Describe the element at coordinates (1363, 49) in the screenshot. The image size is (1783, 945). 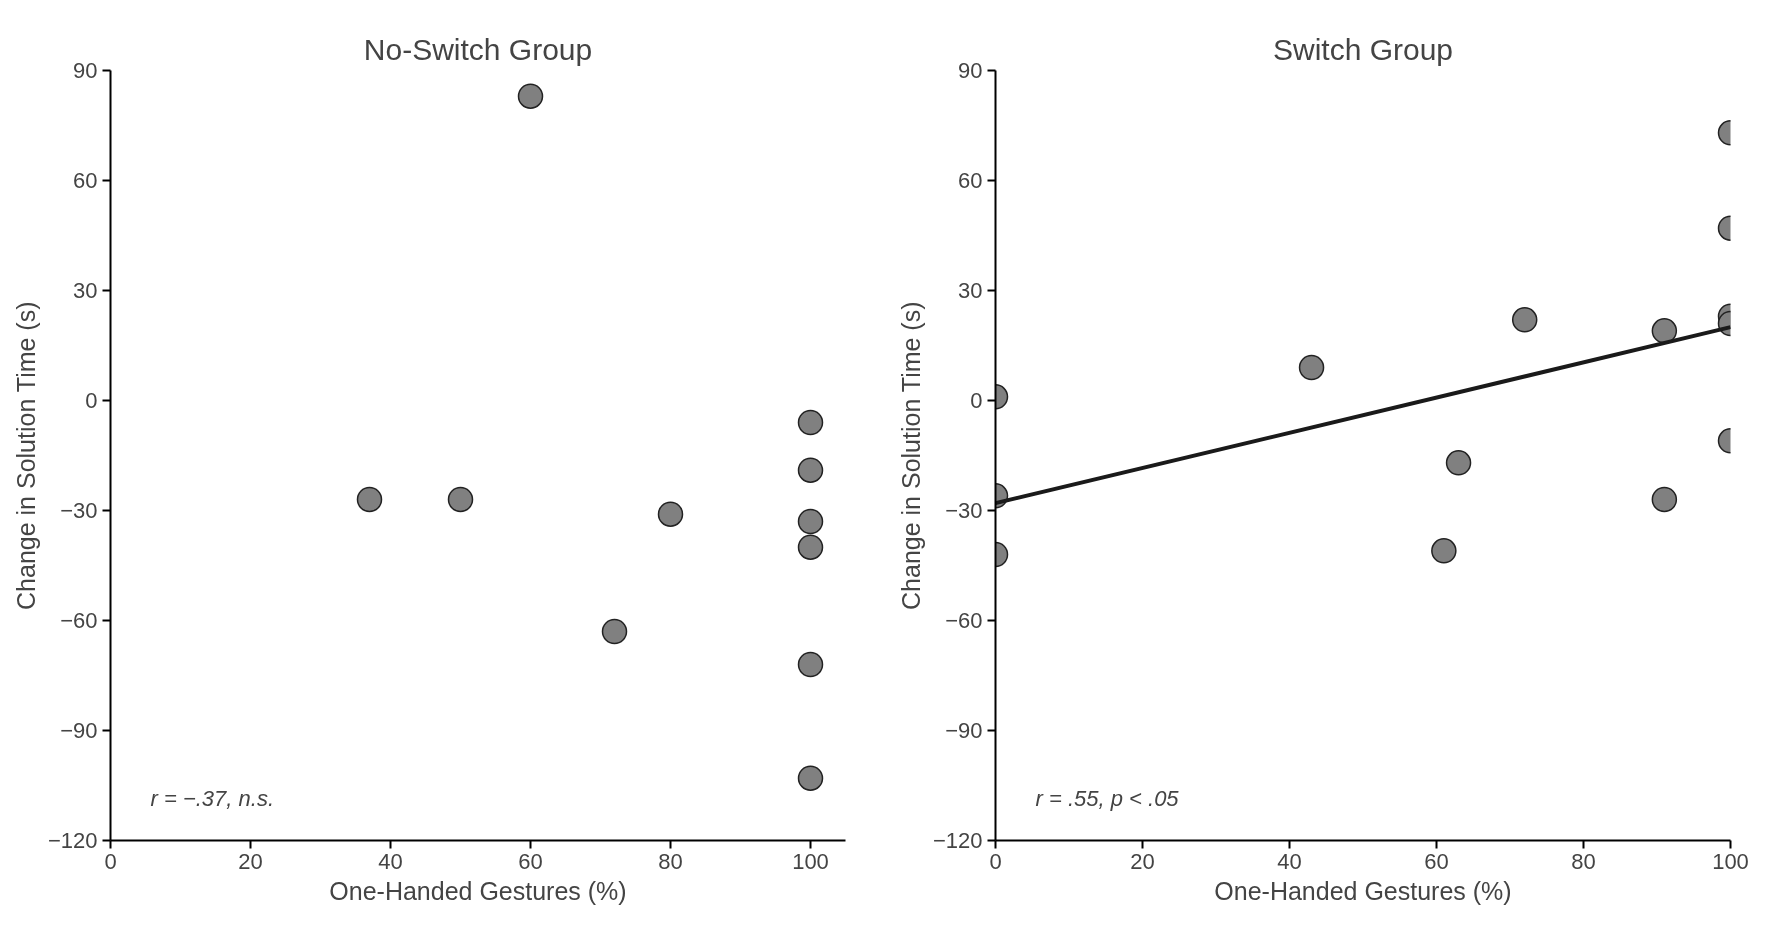
I see `chart-title: Switch Group` at that location.